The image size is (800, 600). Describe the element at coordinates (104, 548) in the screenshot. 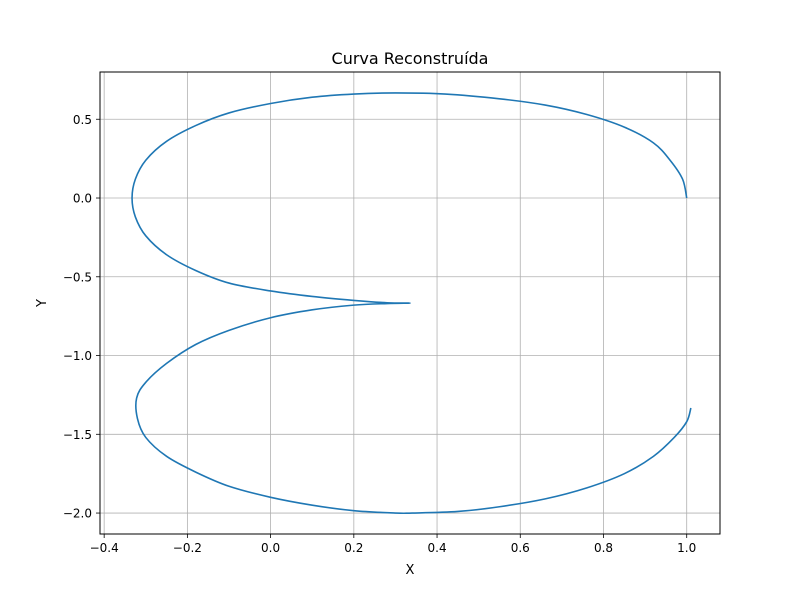

I see `x-tick-label: −0.4` at that location.